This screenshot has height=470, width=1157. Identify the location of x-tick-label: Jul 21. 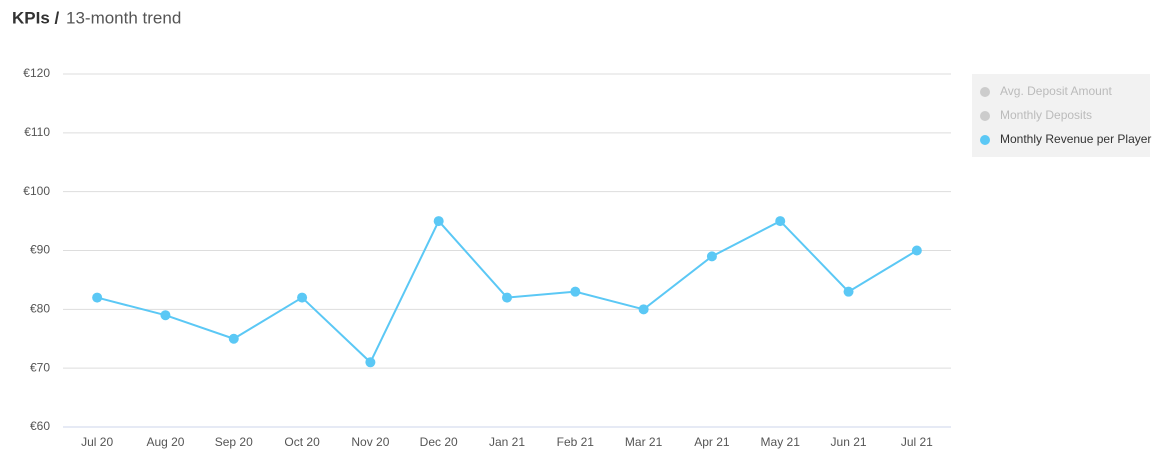
(917, 442).